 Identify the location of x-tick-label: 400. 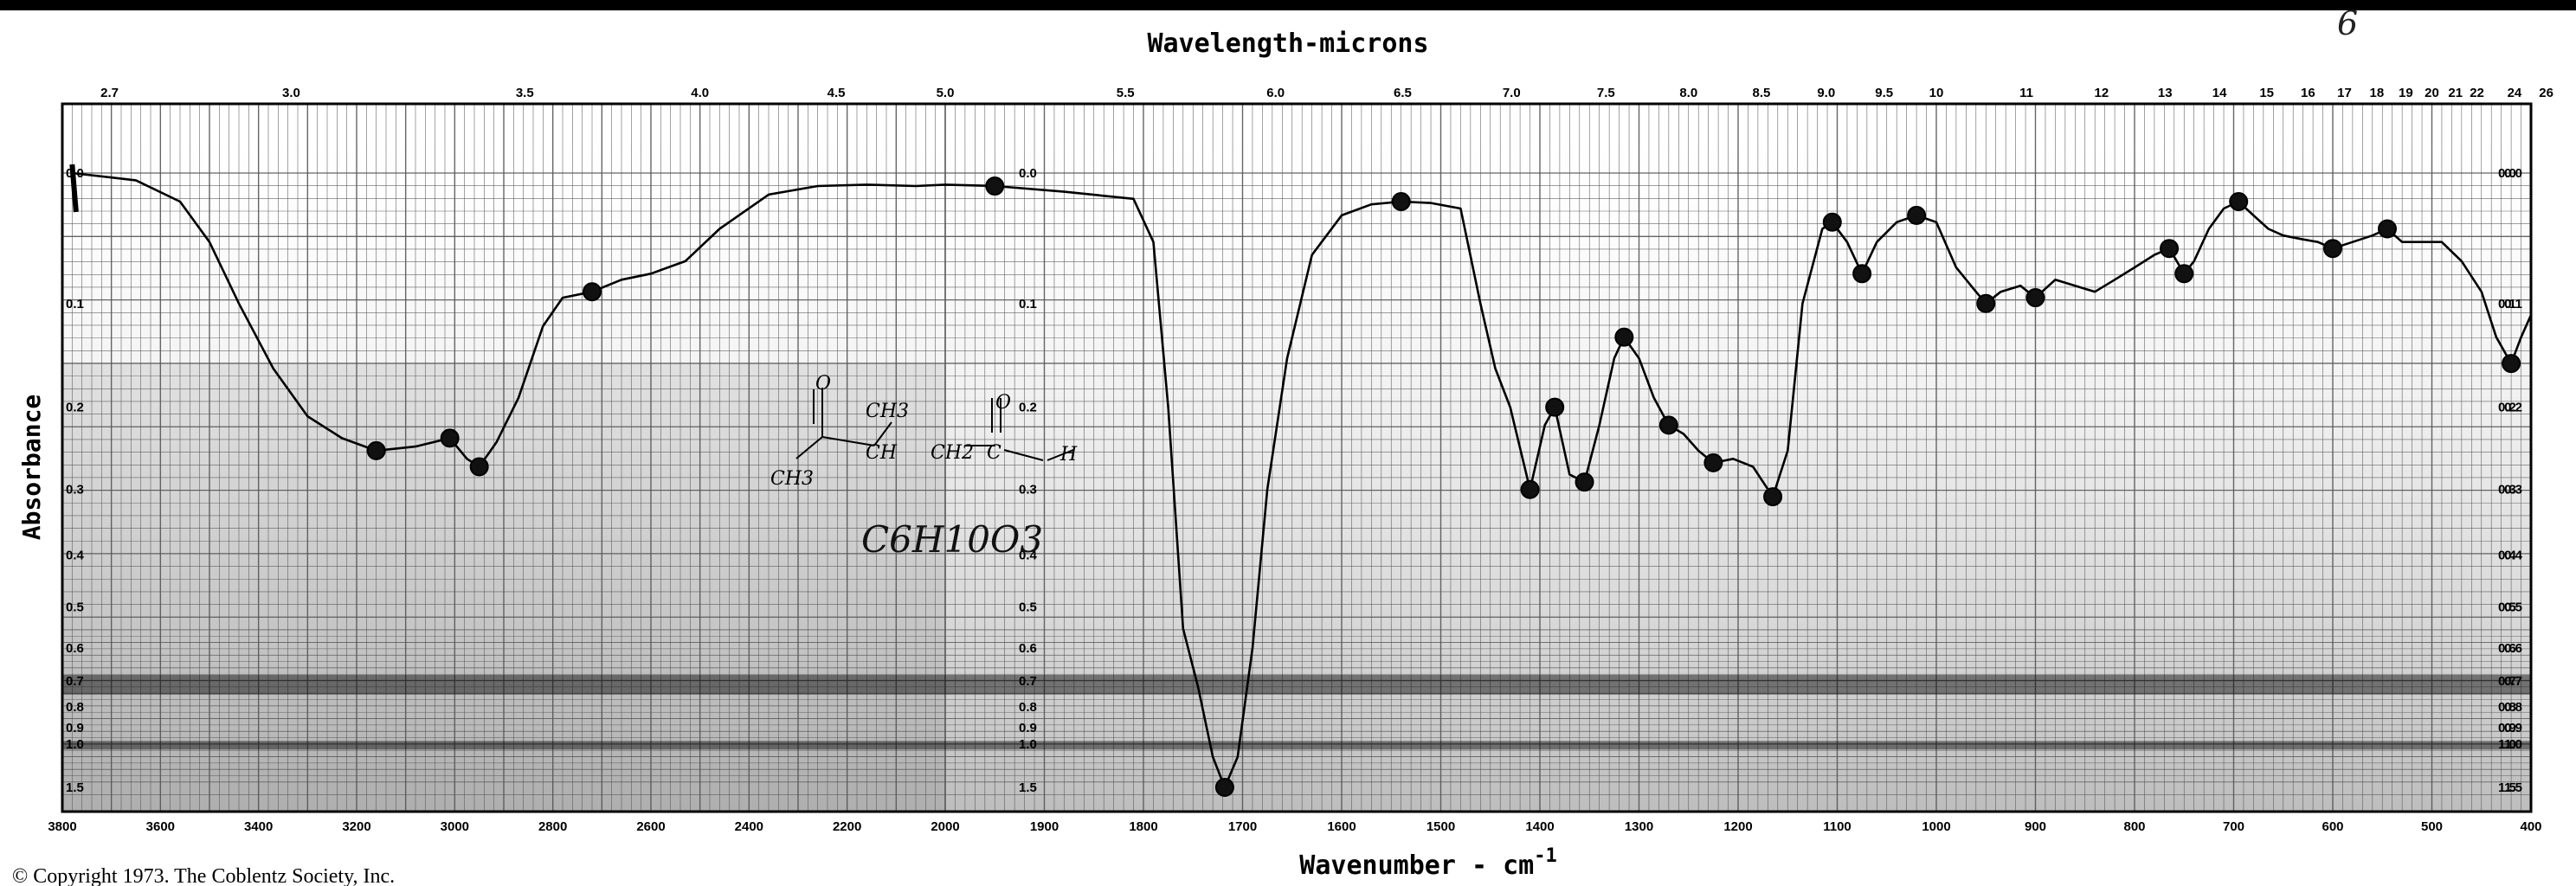
(2530, 826).